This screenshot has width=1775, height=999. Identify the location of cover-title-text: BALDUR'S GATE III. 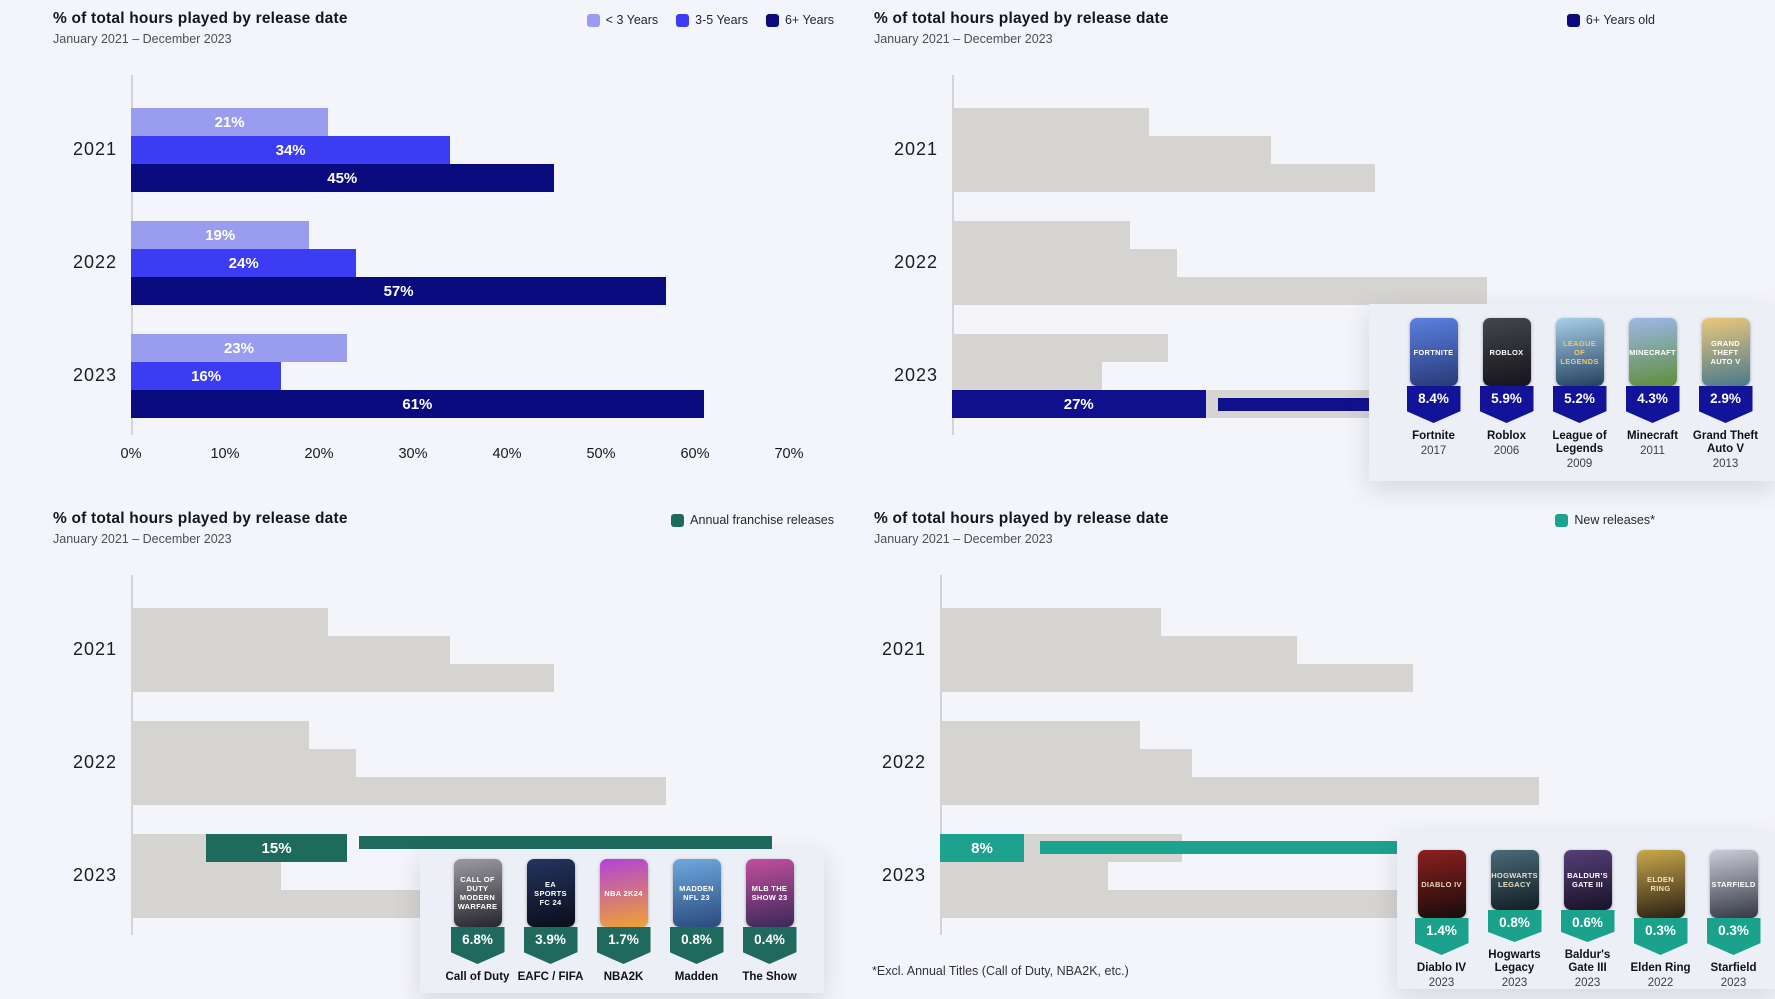
(1587, 879).